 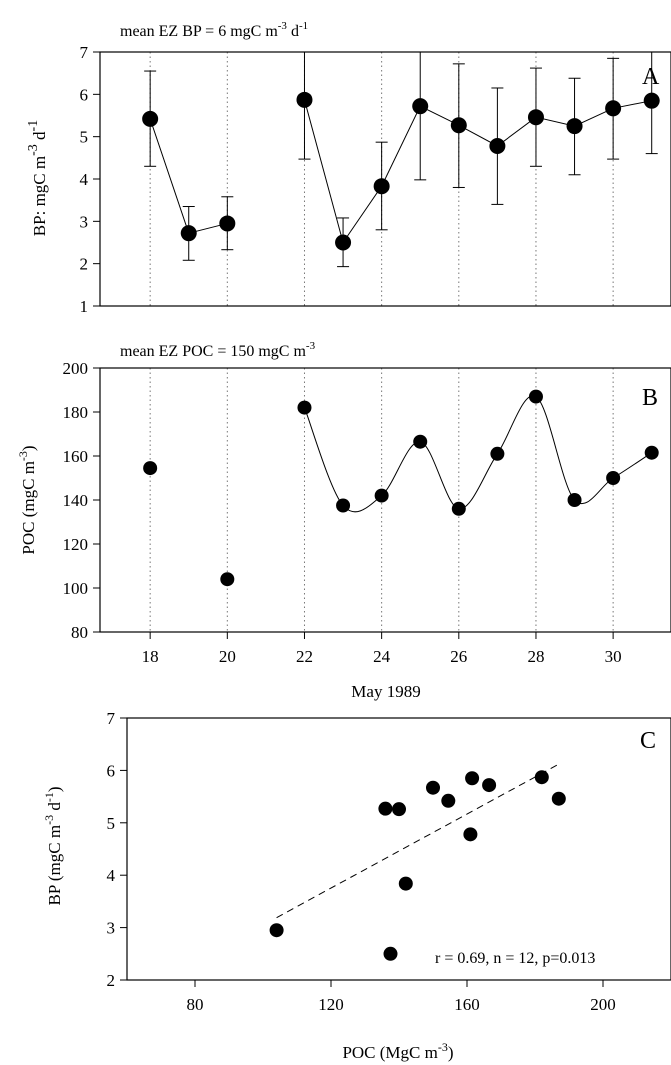 What do you see at coordinates (331, 1004) in the screenshot?
I see `x-tick-label: 120` at bounding box center [331, 1004].